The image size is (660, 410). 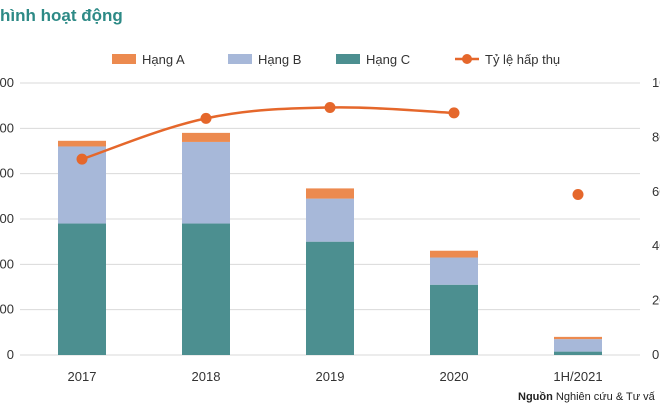 I want to click on legend: Hạng A Hạng B Hạng C Tỷ lệ hấp thụ, so click(x=336, y=59).